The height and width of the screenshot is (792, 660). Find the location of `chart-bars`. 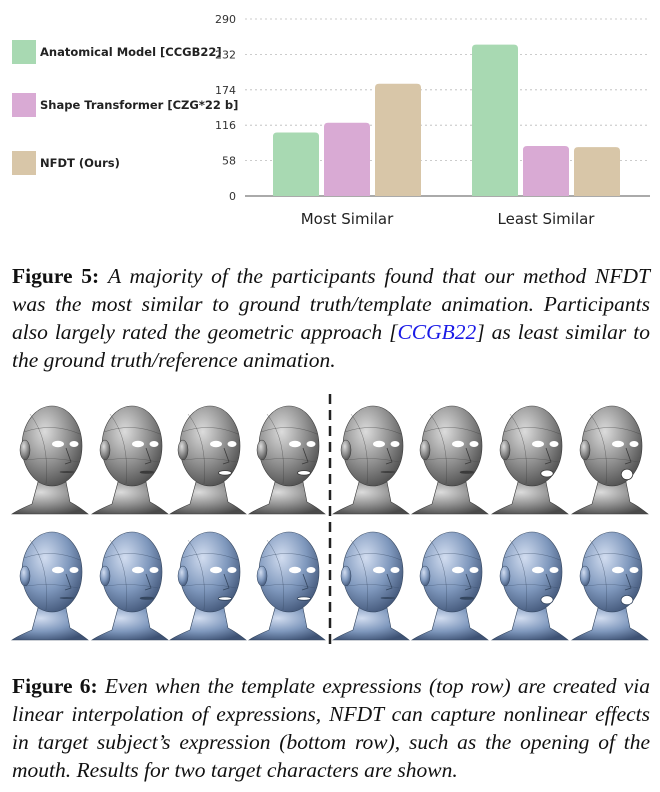

chart-bars is located at coordinates (446, 120).